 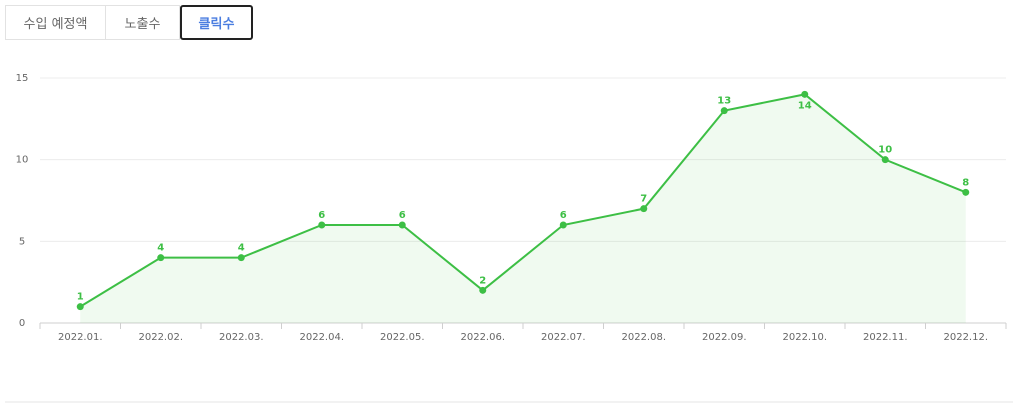 What do you see at coordinates (965, 337) in the screenshot?
I see `x-tick-label: 2022.12.` at bounding box center [965, 337].